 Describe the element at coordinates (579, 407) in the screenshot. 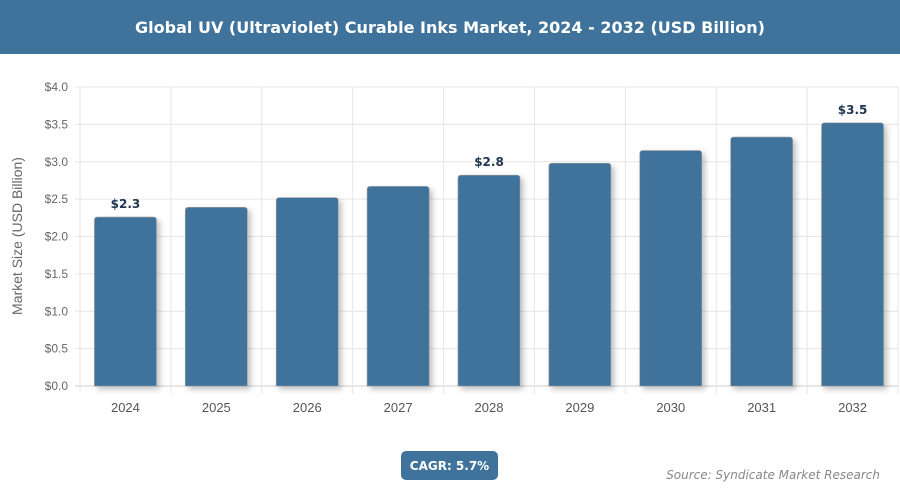

I see `x-tick-label: 2029` at that location.